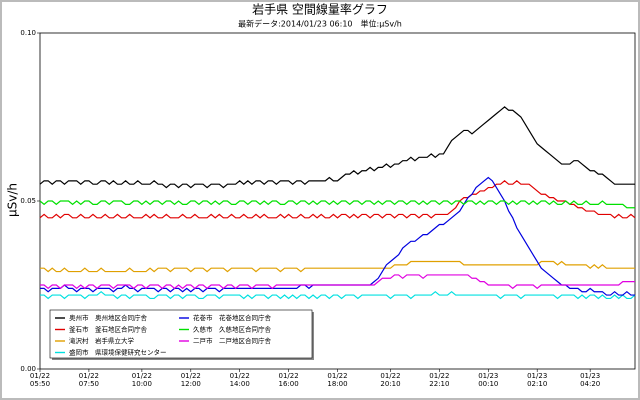  Describe the element at coordinates (239, 380) in the screenshot. I see `x-tick-label: 01/22 14:00` at that location.